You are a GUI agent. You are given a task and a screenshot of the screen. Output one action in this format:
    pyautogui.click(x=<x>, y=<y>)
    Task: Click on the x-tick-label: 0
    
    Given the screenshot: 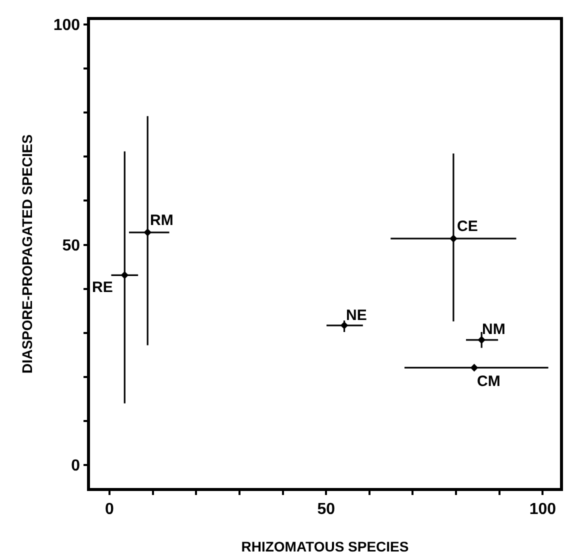 What is the action you would take?
    pyautogui.click(x=109, y=509)
    